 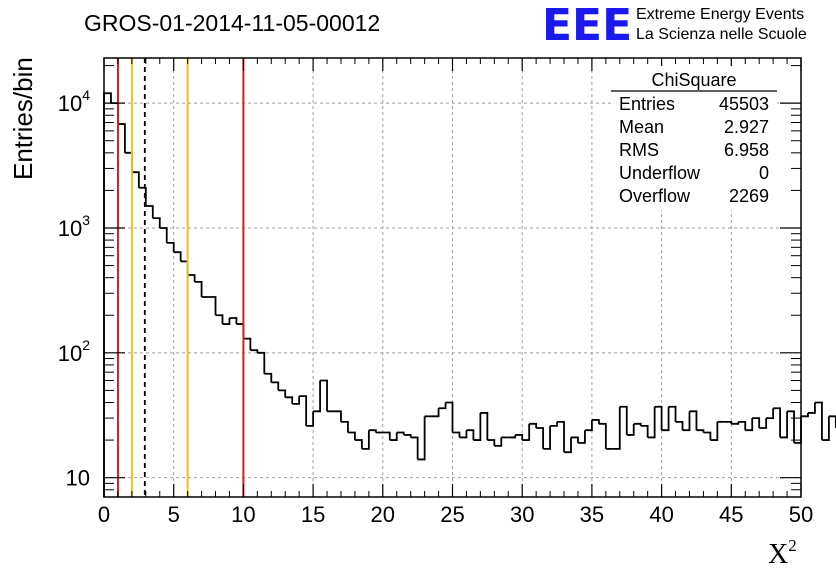 What do you see at coordinates (661, 514) in the screenshot?
I see `x-tick-label: 40` at bounding box center [661, 514].